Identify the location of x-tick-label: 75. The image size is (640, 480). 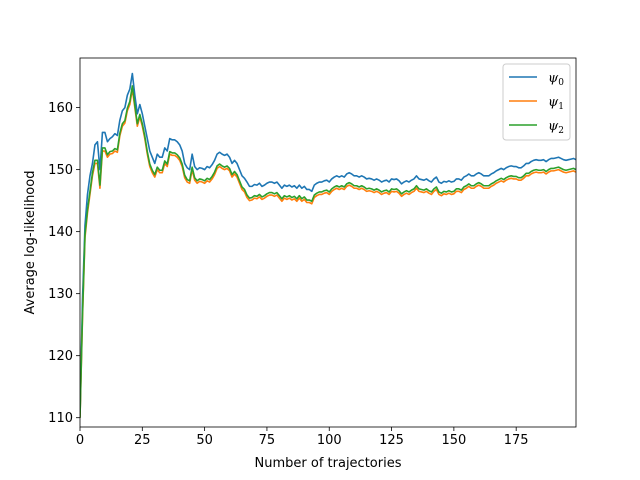
(267, 440).